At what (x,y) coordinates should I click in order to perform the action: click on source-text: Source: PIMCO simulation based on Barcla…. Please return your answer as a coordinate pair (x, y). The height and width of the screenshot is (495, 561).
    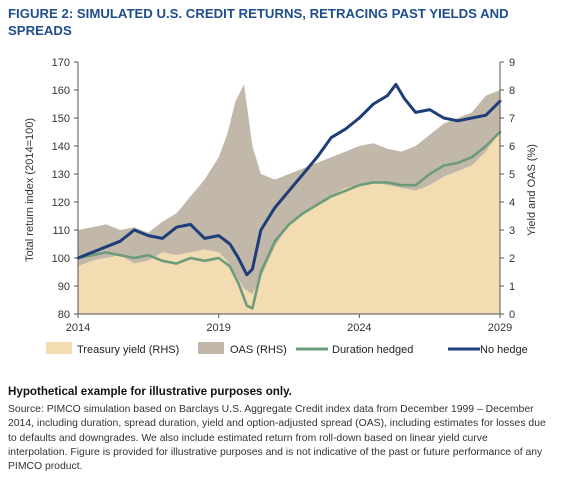
    Looking at the image, I should click on (277, 438).